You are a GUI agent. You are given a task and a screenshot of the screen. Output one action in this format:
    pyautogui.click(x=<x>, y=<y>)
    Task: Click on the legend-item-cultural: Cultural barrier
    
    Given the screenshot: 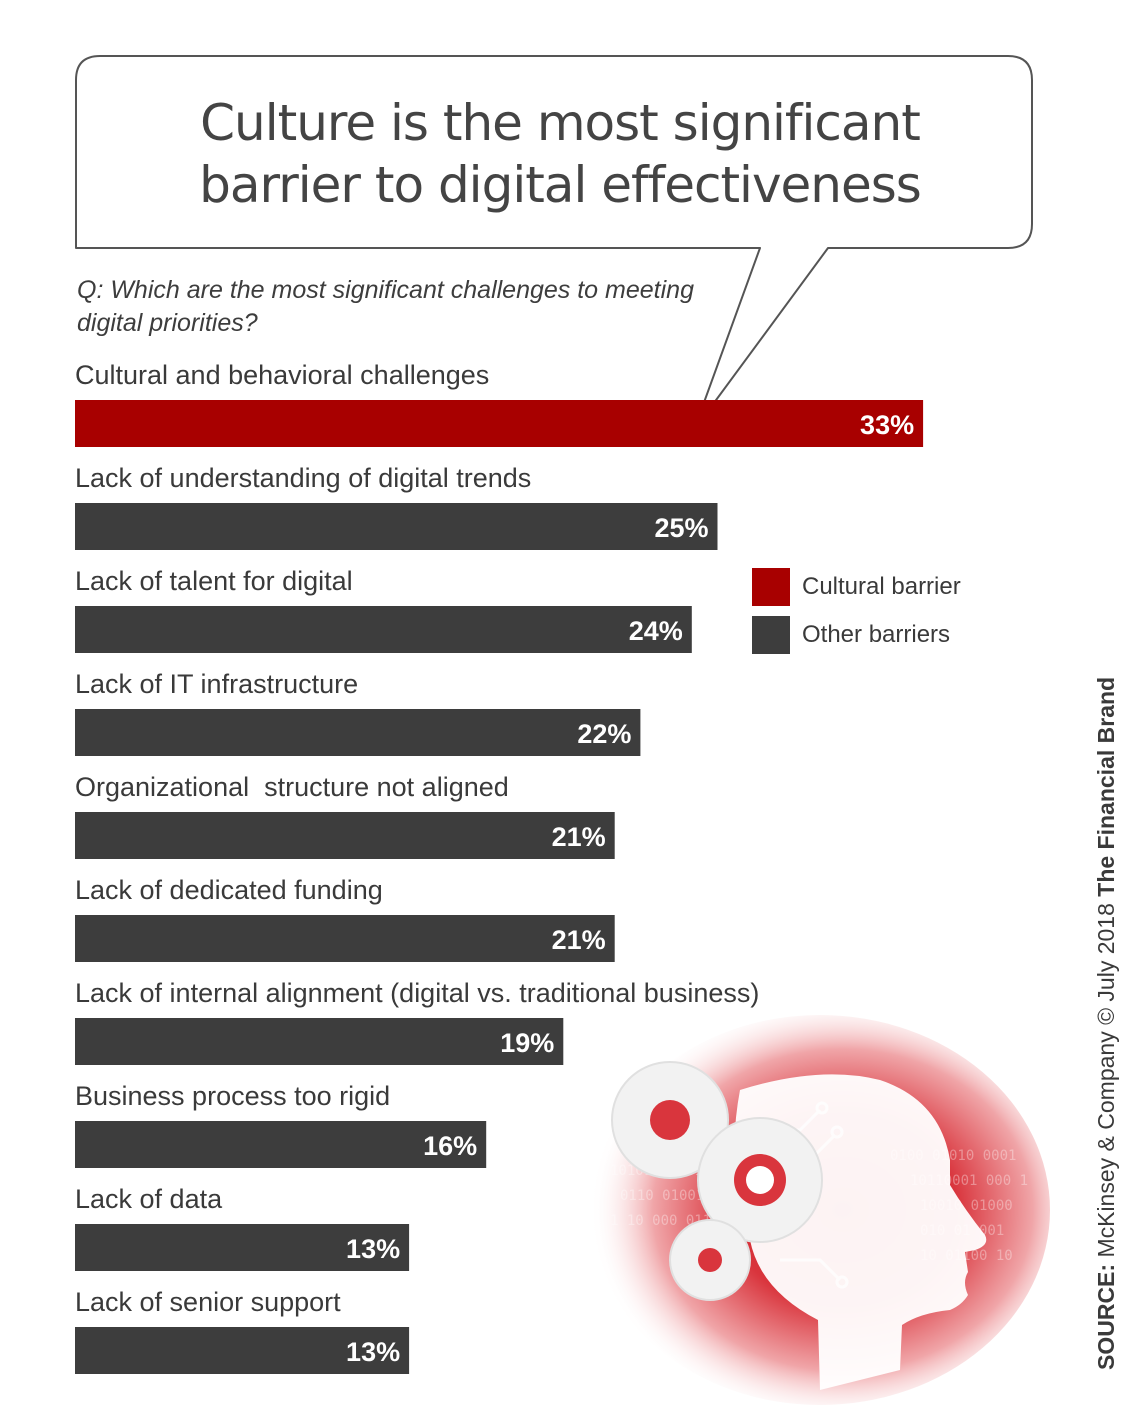 What is the action you would take?
    pyautogui.click(x=856, y=587)
    